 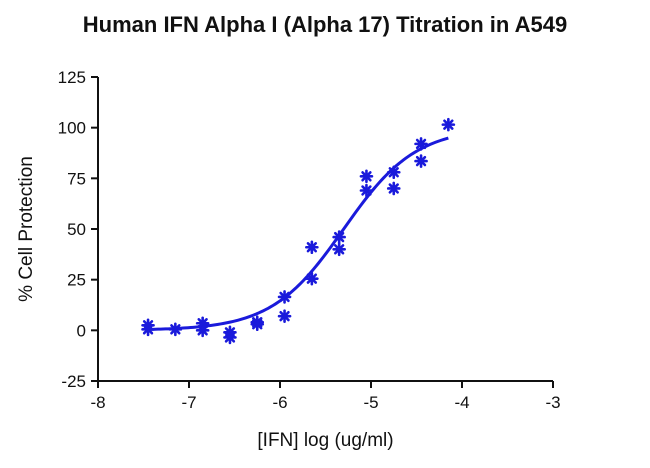 I want to click on x-tick-label: -7, so click(x=188, y=402).